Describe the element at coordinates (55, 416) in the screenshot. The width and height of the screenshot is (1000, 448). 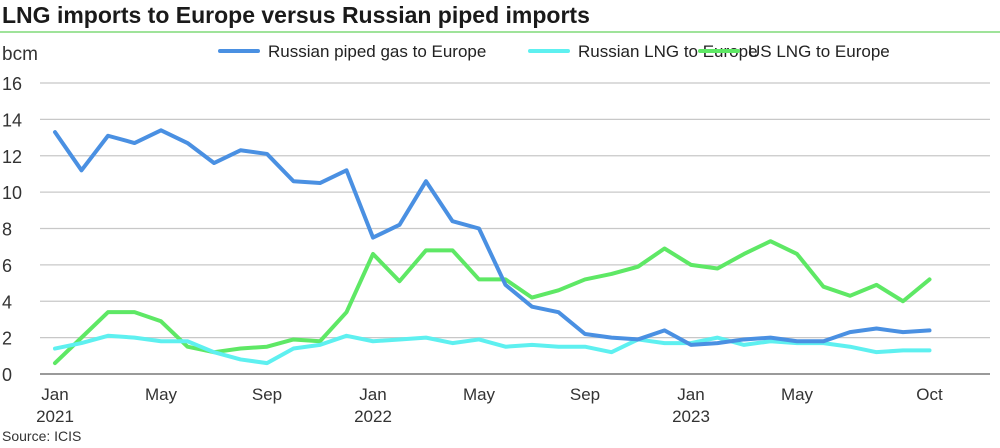
I see `x-tick-year: 2021` at that location.